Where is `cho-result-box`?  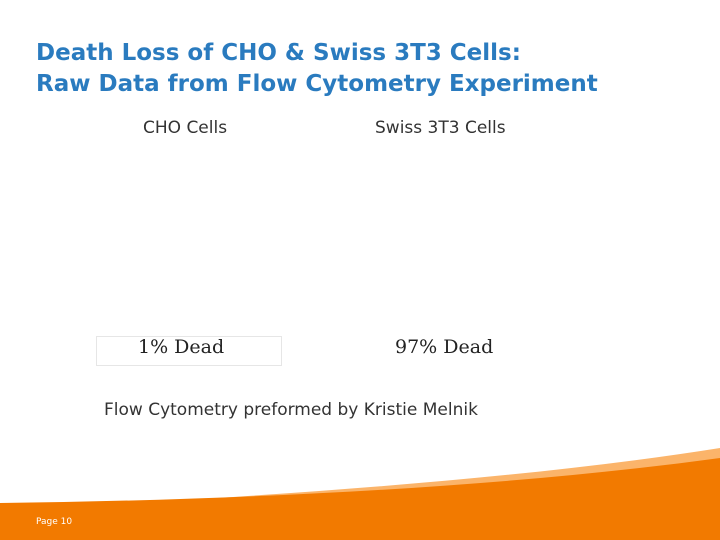 cho-result-box is located at coordinates (189, 351).